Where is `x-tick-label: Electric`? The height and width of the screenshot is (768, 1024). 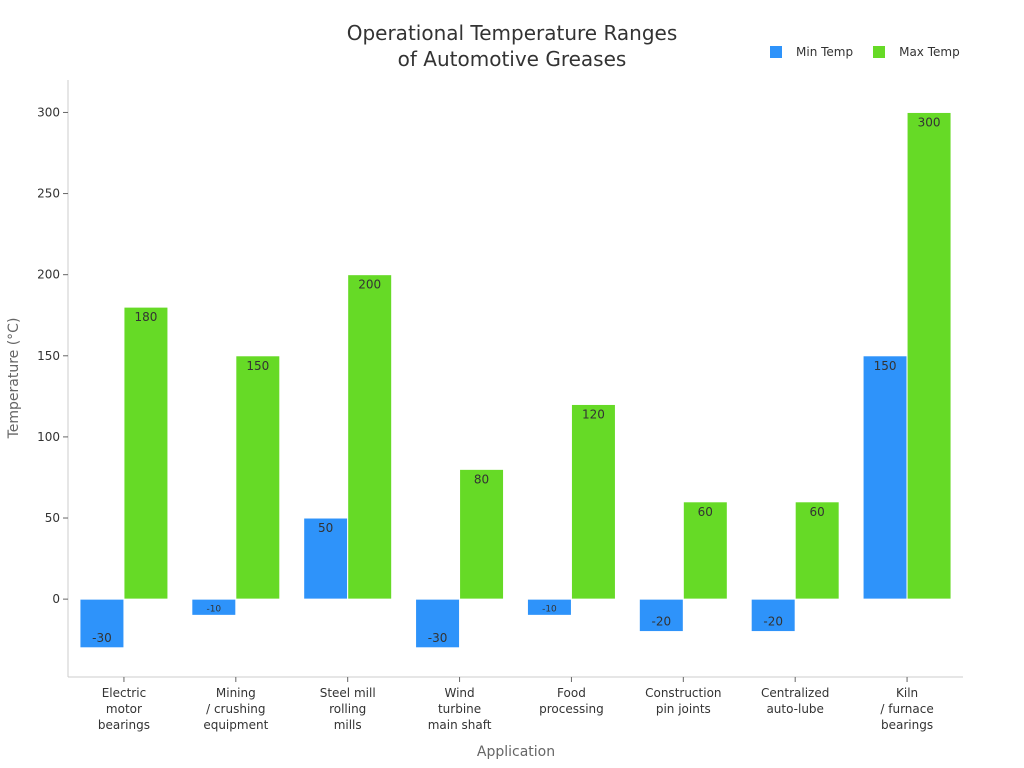 x-tick-label: Electric is located at coordinates (124, 693).